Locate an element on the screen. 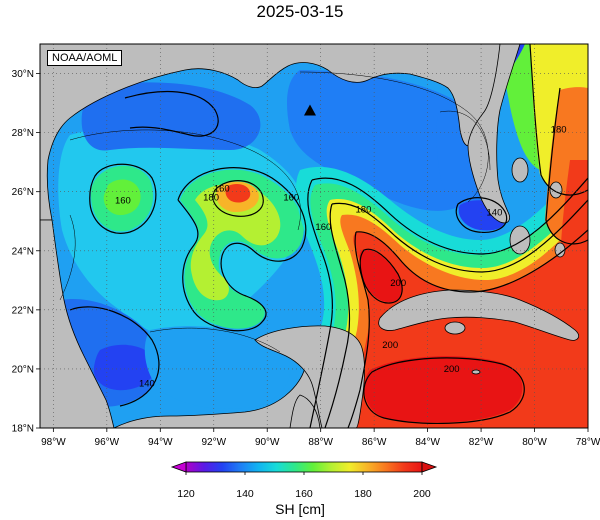 The width and height of the screenshot is (600, 520). colorbar-tick-label: 120 is located at coordinates (186, 494).